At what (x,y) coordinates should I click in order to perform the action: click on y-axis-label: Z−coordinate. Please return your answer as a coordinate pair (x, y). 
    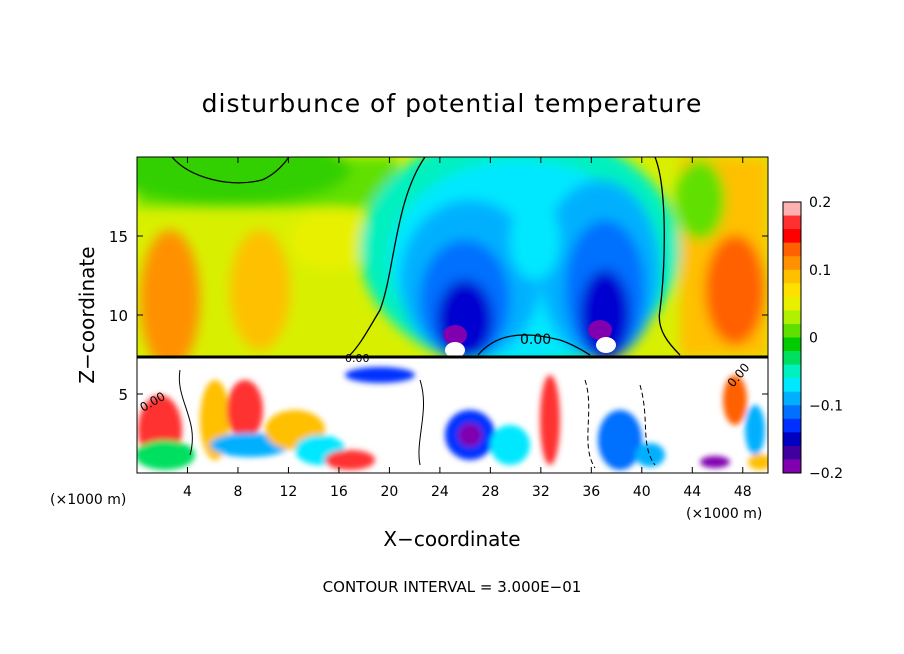
    Looking at the image, I should click on (87, 314).